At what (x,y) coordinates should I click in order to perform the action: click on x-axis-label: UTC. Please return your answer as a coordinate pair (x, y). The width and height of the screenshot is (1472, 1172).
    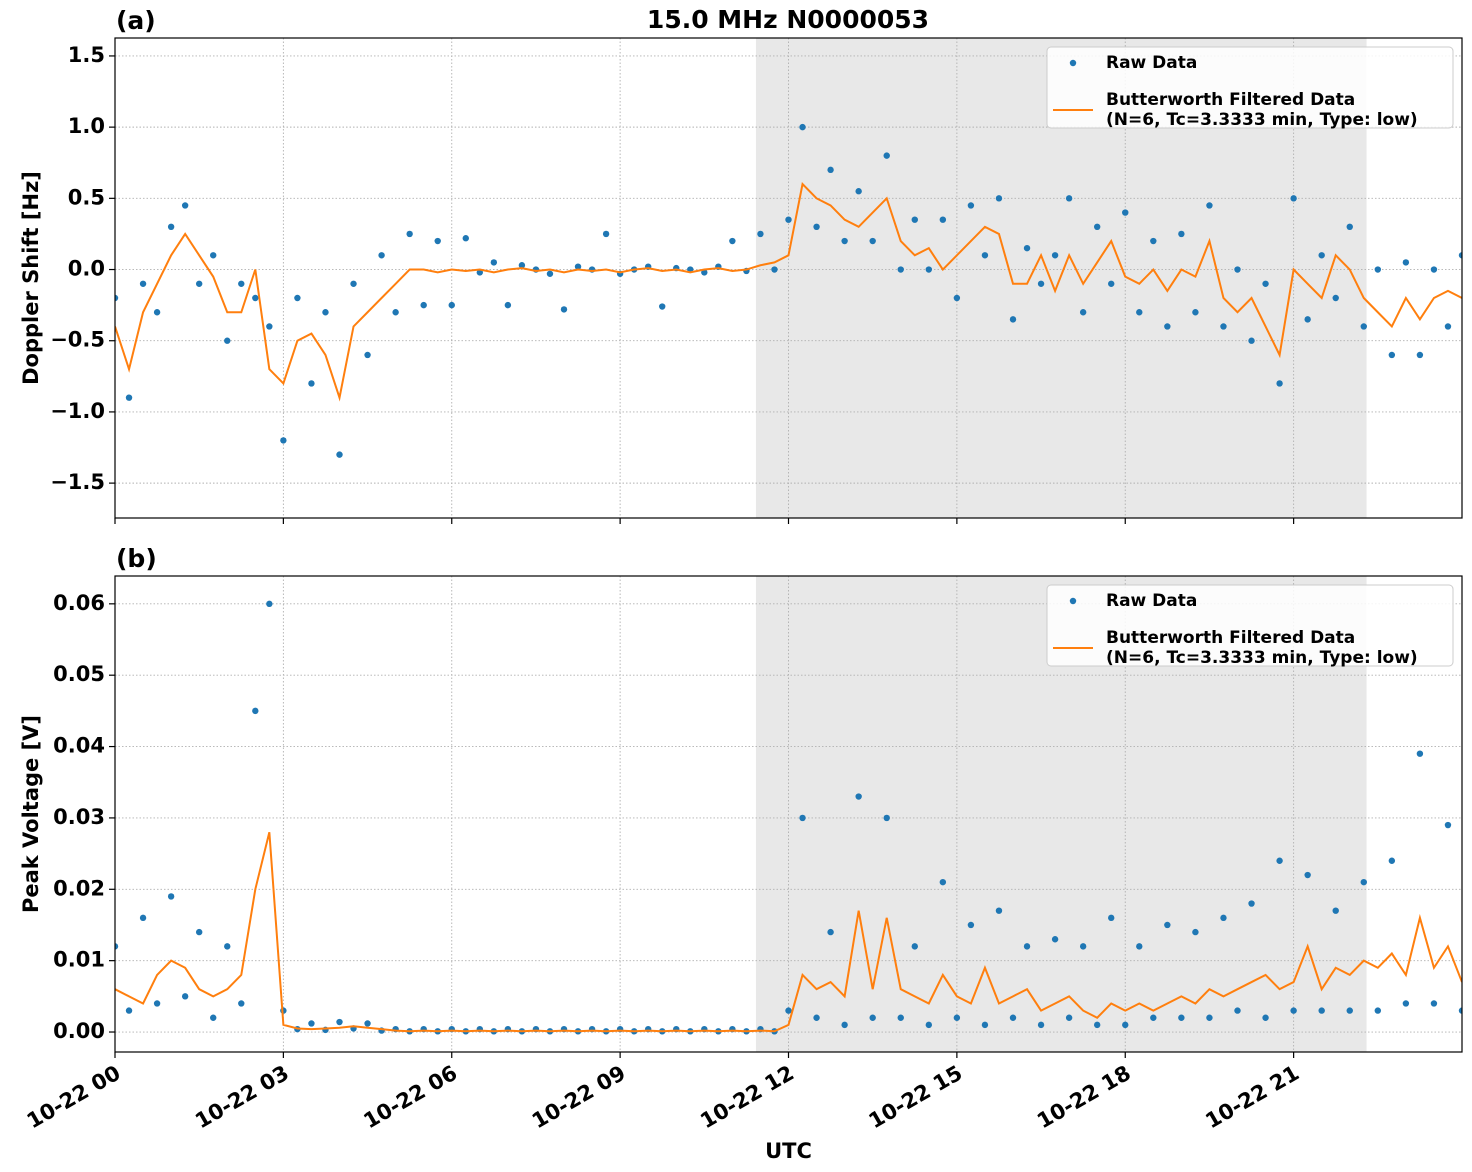
    Looking at the image, I should click on (788, 1151).